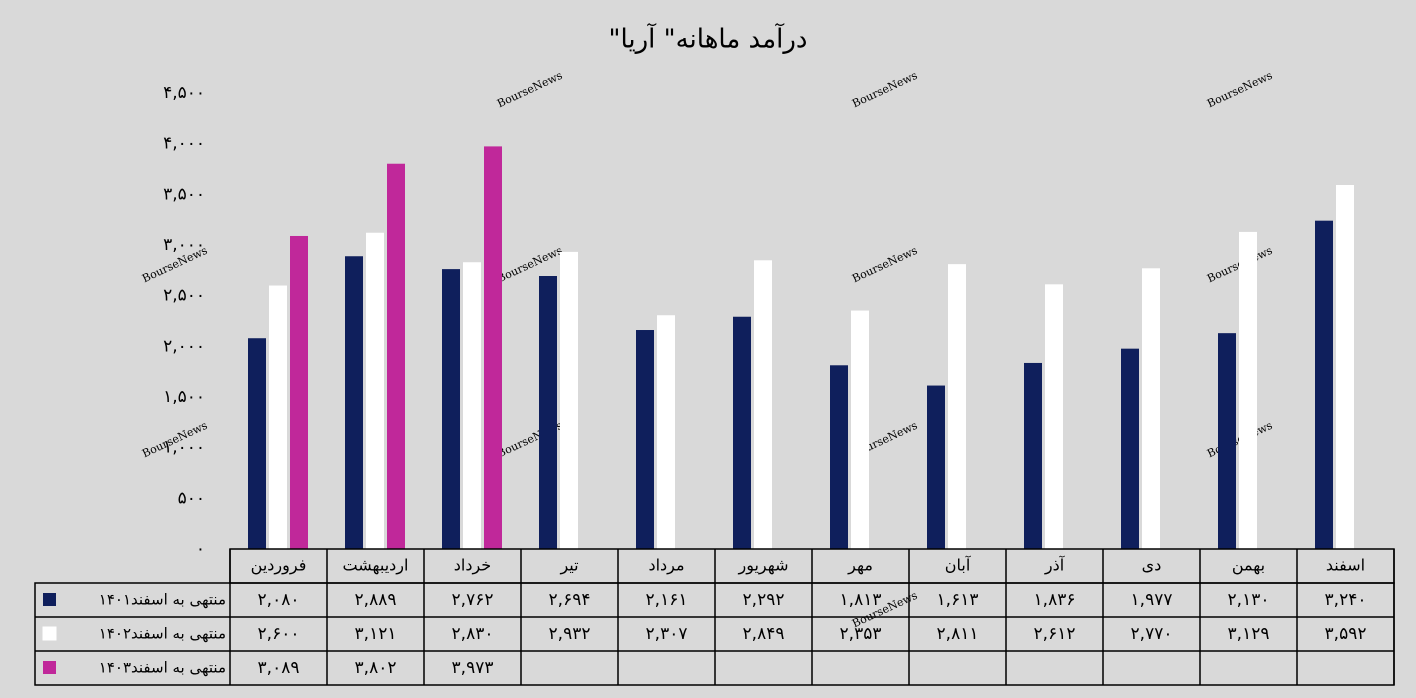 This screenshot has height=698, width=1416. Describe the element at coordinates (473, 634) in the screenshot. I see `data-label: ۲,۸۳۰` at that location.